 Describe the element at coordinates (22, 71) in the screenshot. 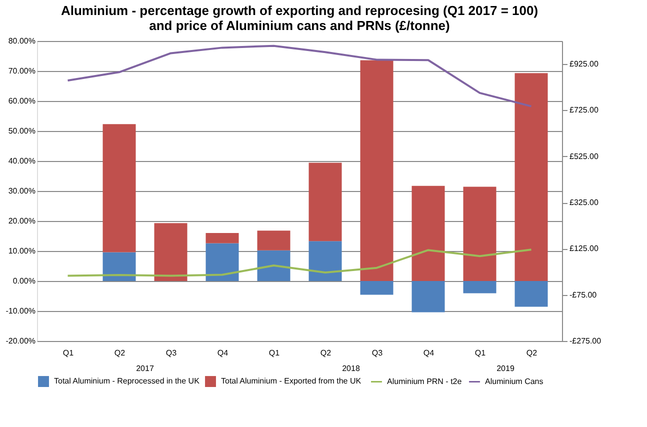

I see `y-tick-label: 70.00%` at that location.